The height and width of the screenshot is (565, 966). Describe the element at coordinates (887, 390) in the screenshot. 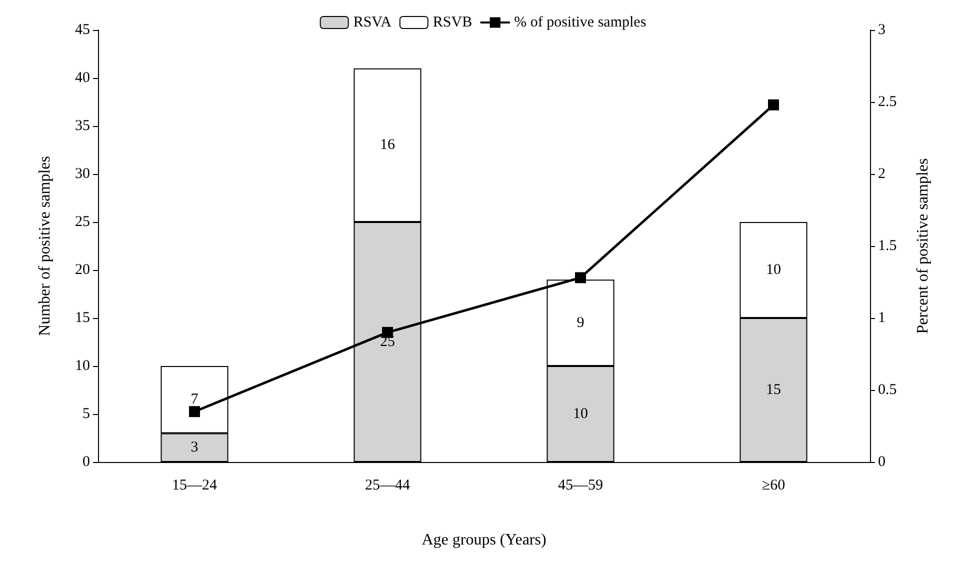

I see `y2-tick-label: 0.5` at that location.